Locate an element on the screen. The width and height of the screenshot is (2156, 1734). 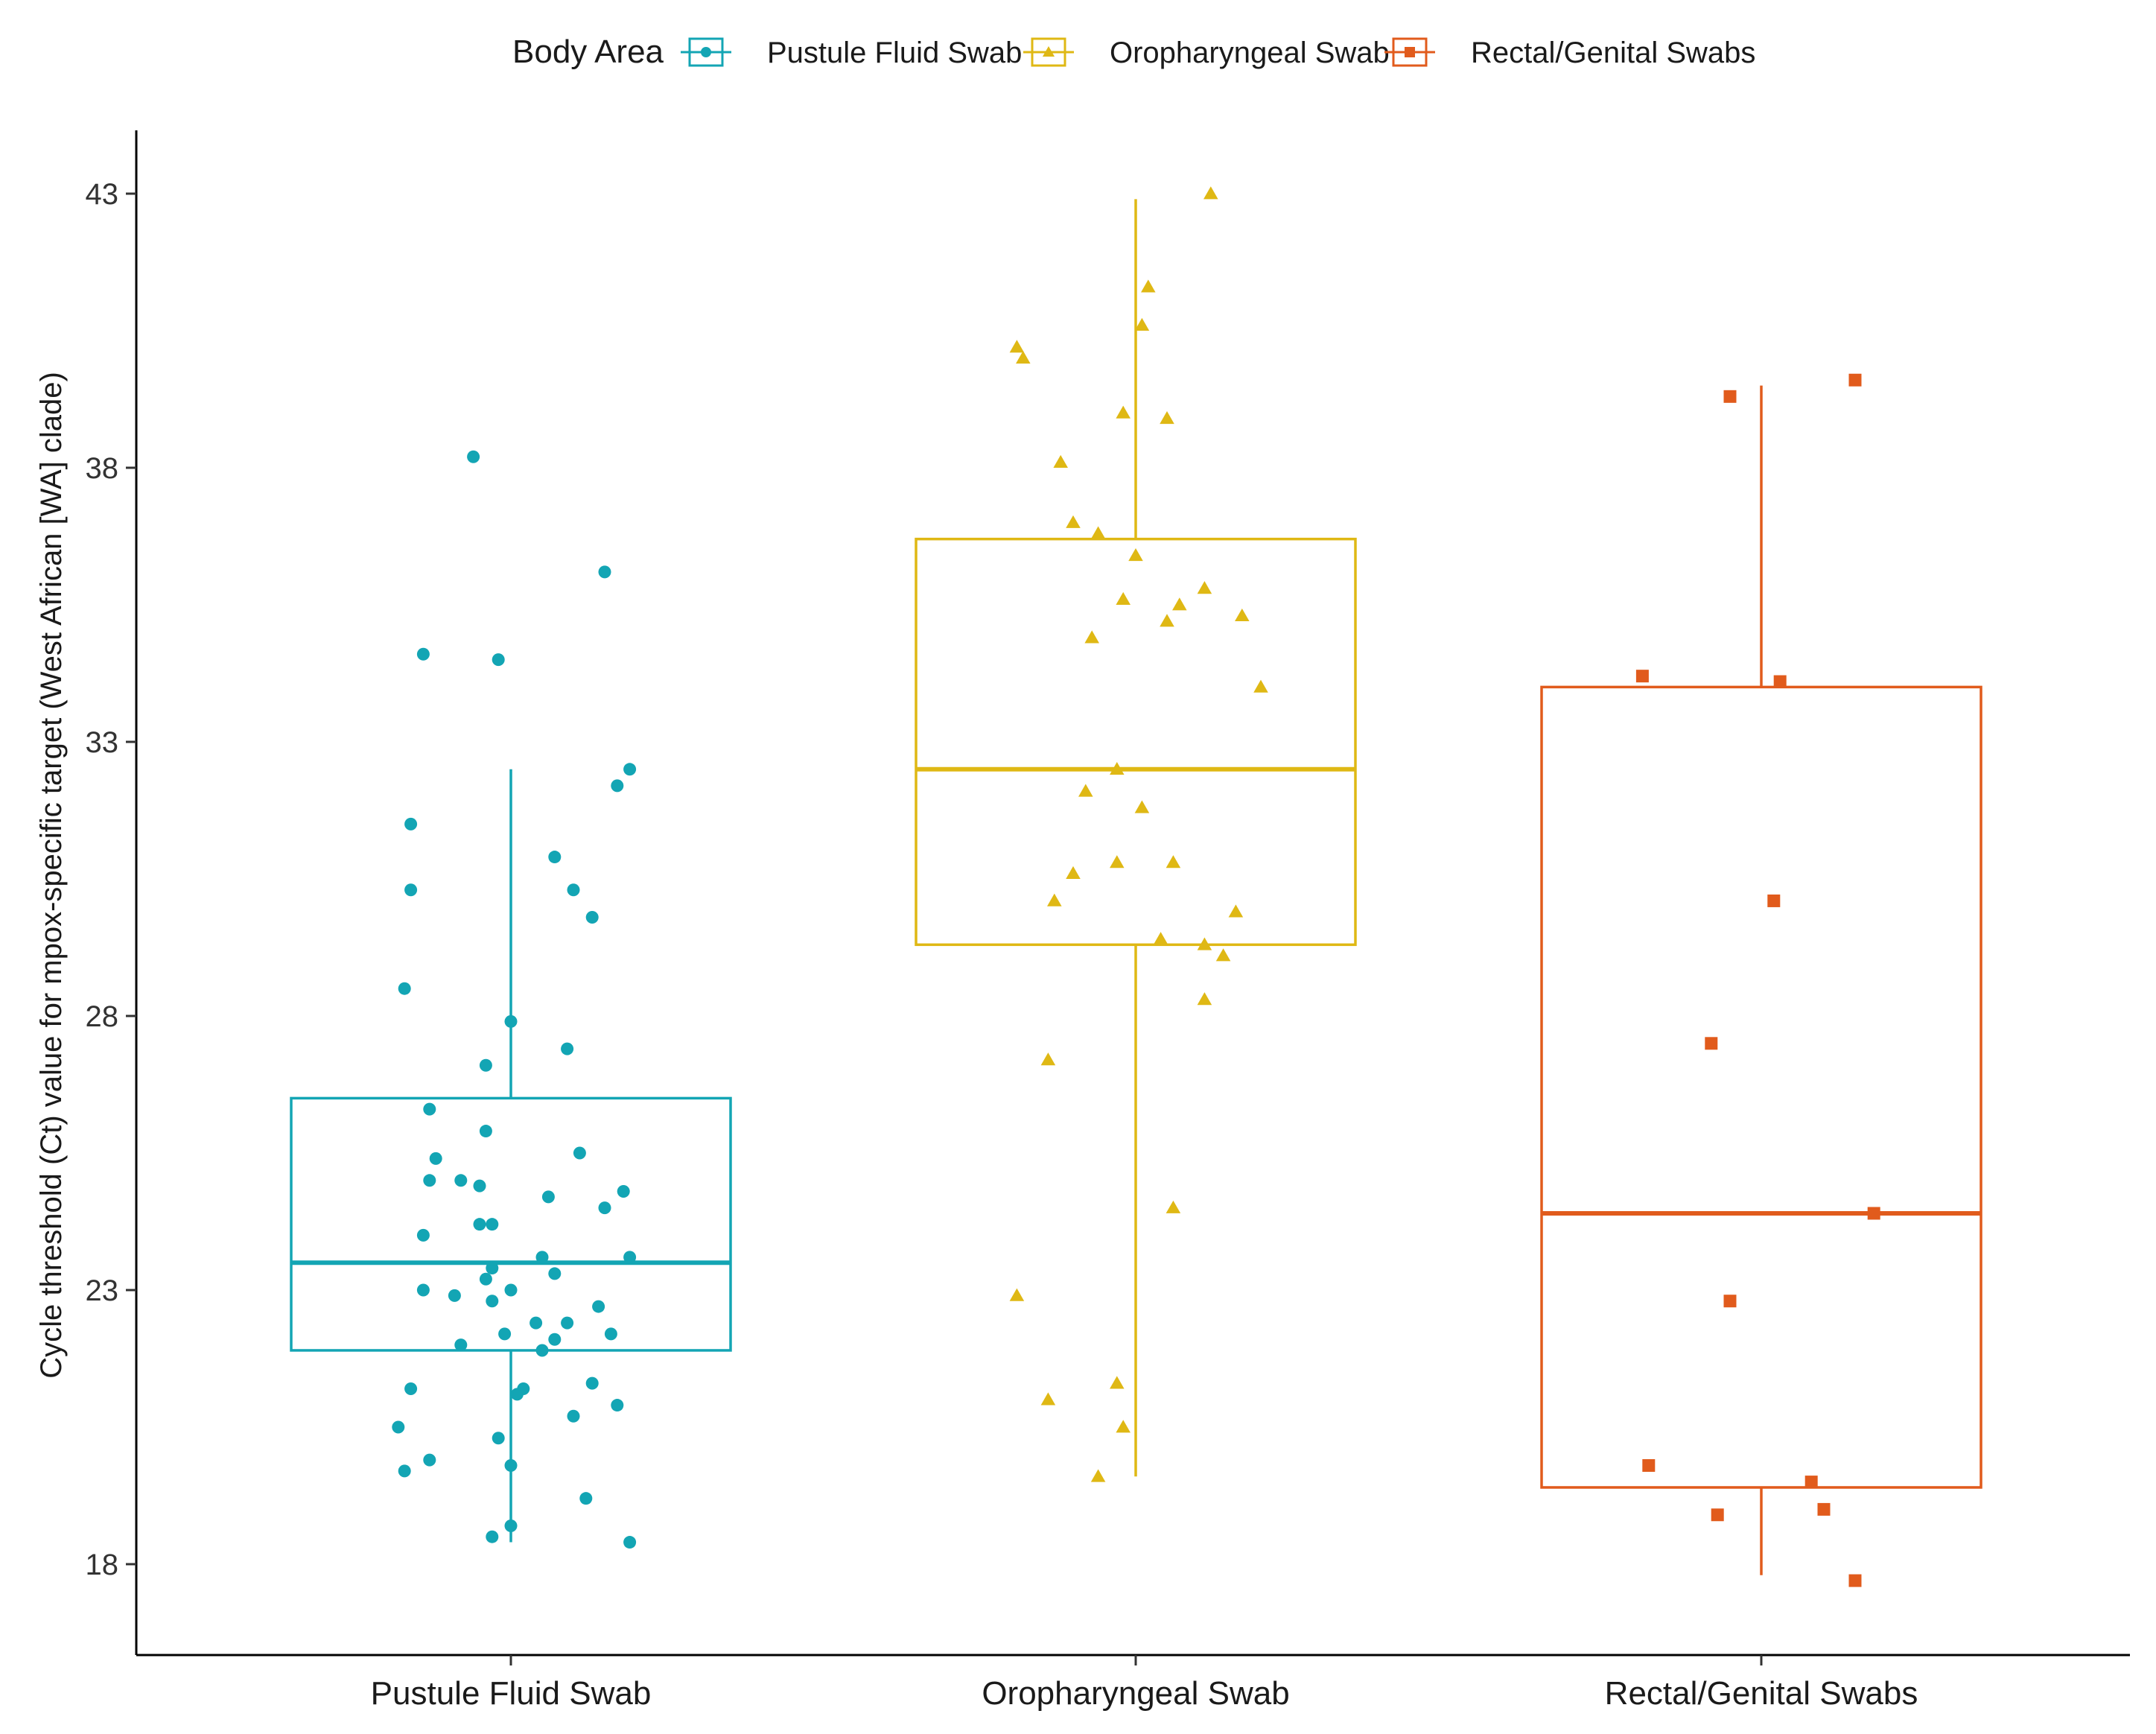
box-group is located at coordinates (511, 999).